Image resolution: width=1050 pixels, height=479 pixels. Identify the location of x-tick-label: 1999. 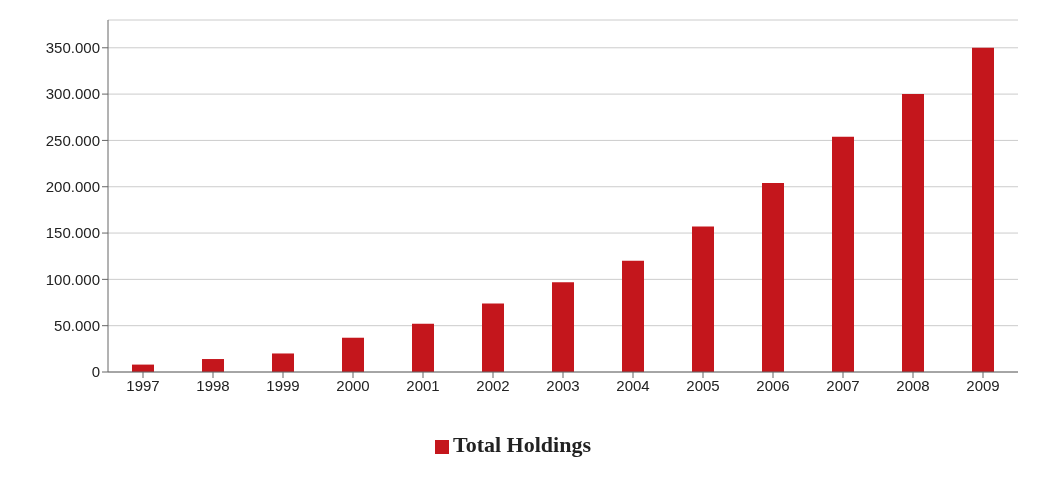
(283, 385).